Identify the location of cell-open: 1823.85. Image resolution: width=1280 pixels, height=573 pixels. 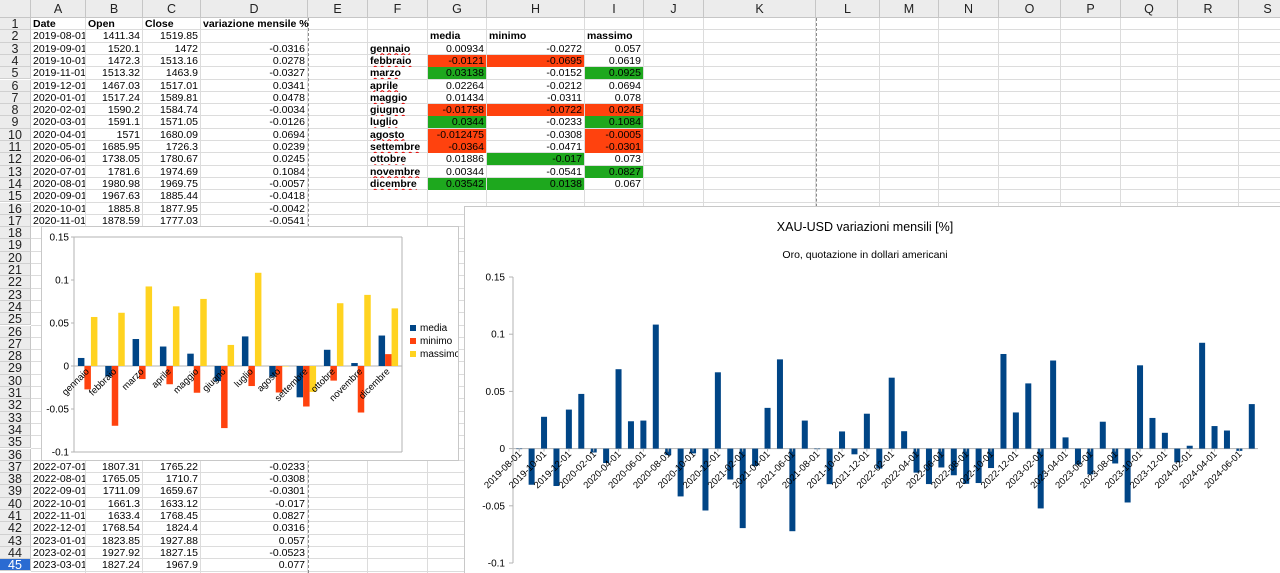
(121, 540).